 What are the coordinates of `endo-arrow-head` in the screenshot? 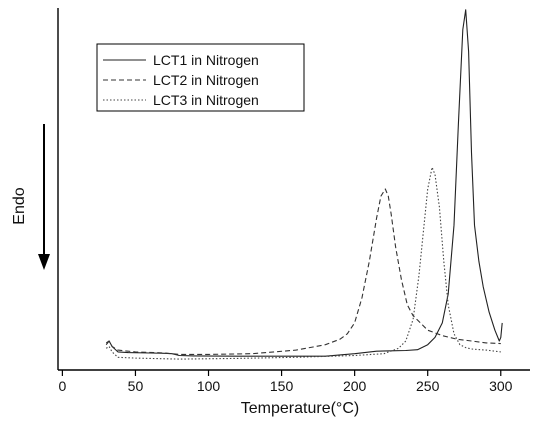 It's located at (44, 262).